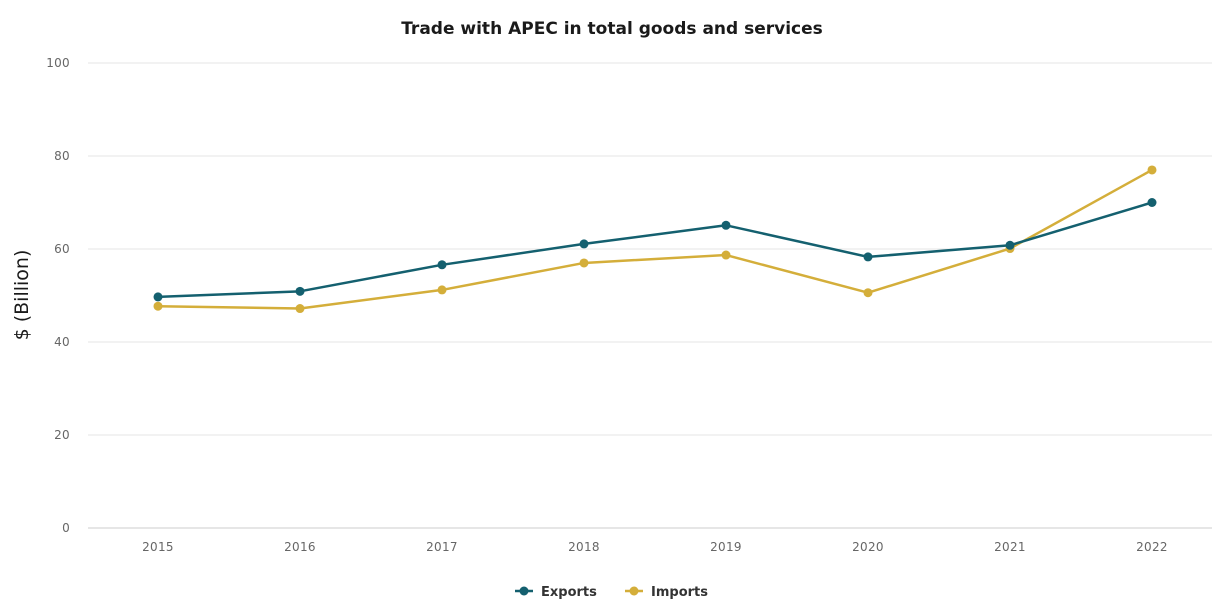 The width and height of the screenshot is (1214, 599). I want to click on y-tick-label: 100, so click(58, 63).